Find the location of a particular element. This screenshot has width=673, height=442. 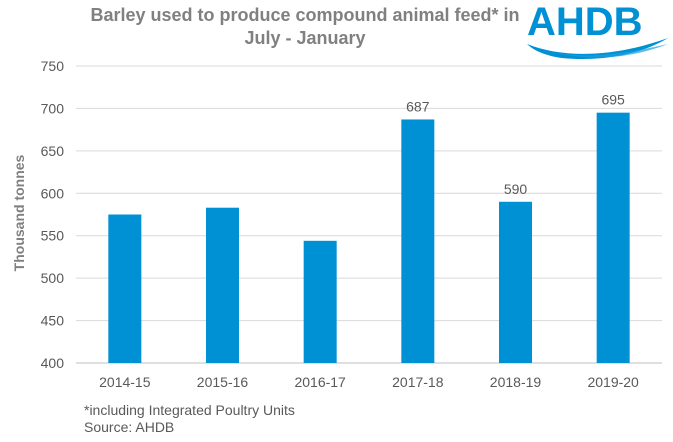

footnote-note: *including Integrated Poultry Units is located at coordinates (189, 410).